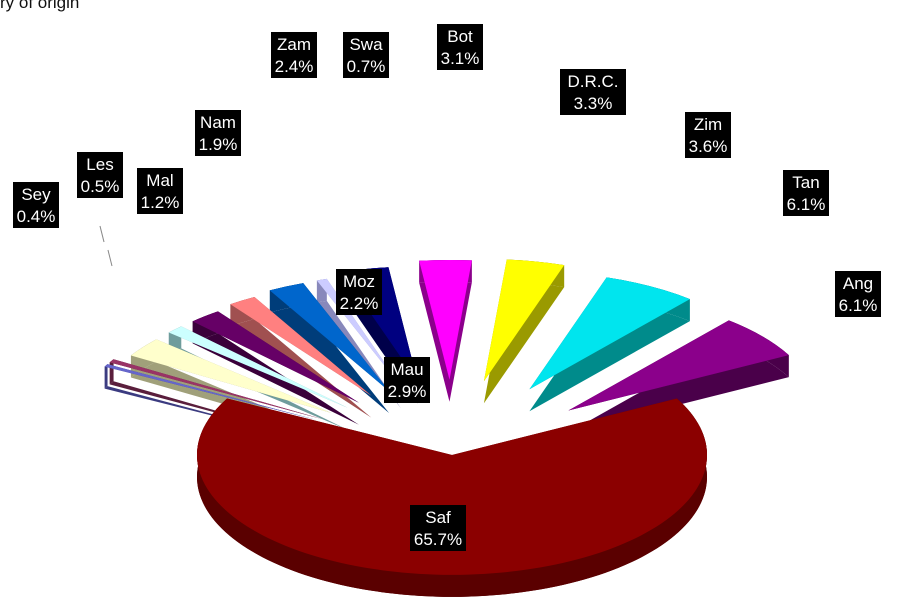  Describe the element at coordinates (806, 204) in the screenshot. I see `label-percent-tan: 6.1%` at that location.